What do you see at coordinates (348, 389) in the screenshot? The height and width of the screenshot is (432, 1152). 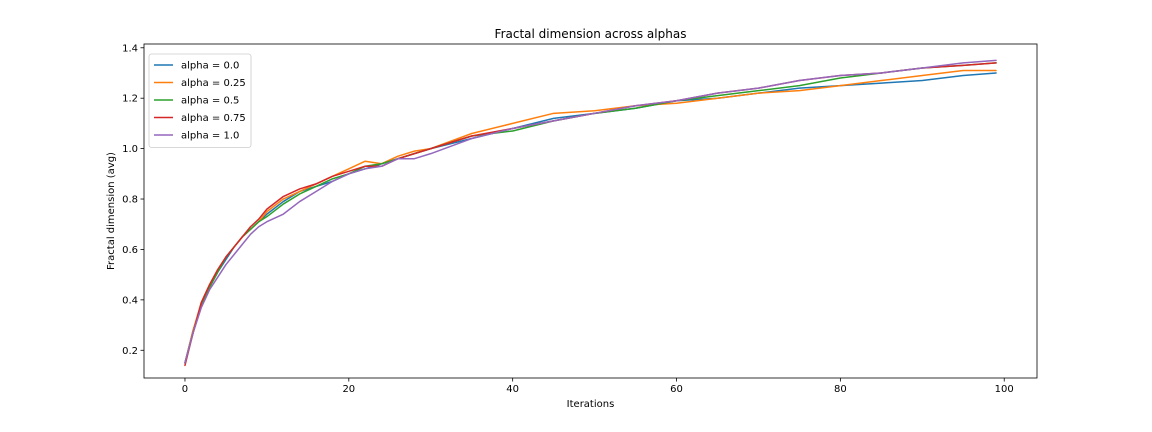 I see `x-tick-label: 20` at bounding box center [348, 389].